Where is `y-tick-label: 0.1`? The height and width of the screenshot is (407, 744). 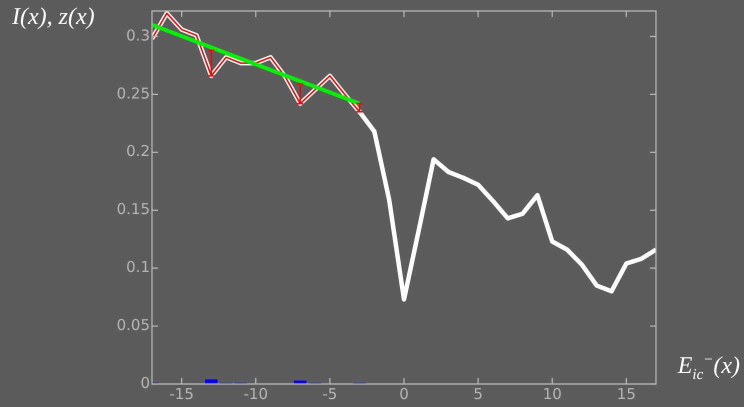 y-tick-label: 0.1 is located at coordinates (138, 267).